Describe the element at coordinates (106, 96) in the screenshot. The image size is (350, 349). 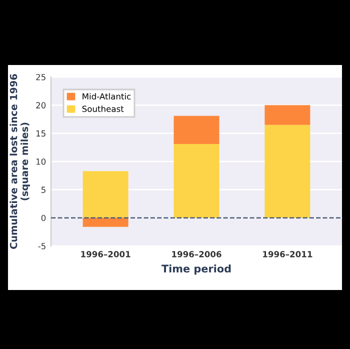
I see `legend-label: Mid-Atlantic` at that location.